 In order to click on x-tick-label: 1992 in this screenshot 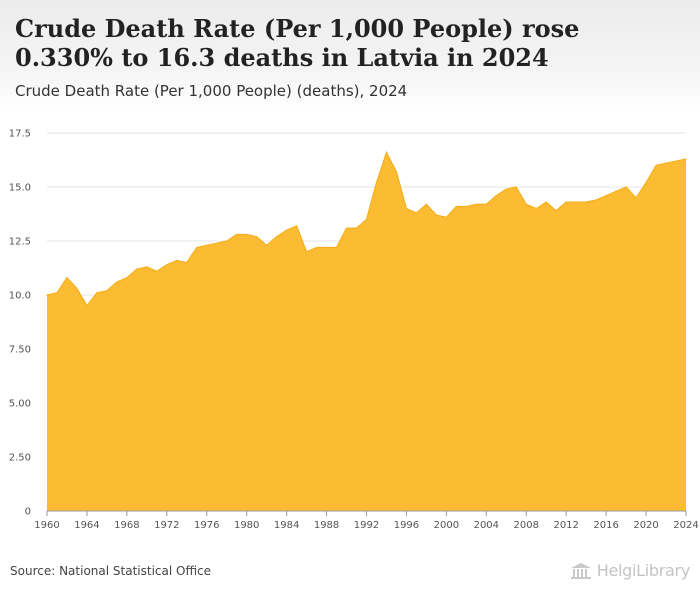, I will do `click(366, 525)`.